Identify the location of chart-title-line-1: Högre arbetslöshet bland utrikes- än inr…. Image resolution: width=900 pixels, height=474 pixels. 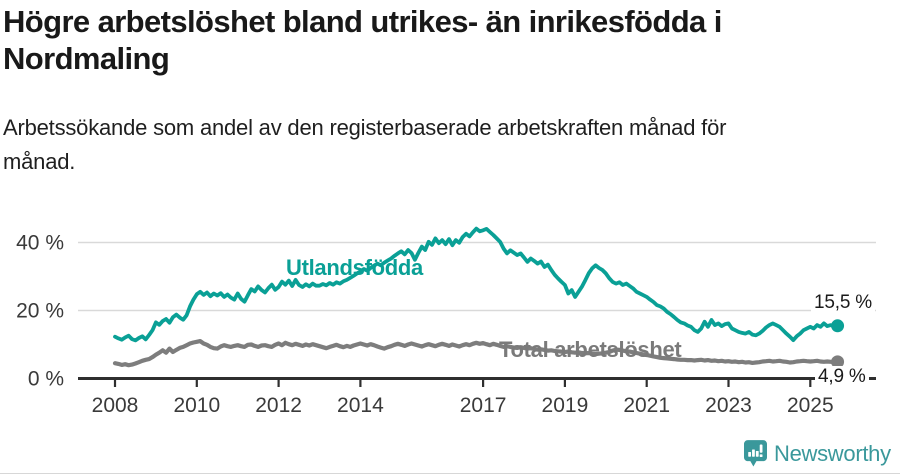
(362, 21).